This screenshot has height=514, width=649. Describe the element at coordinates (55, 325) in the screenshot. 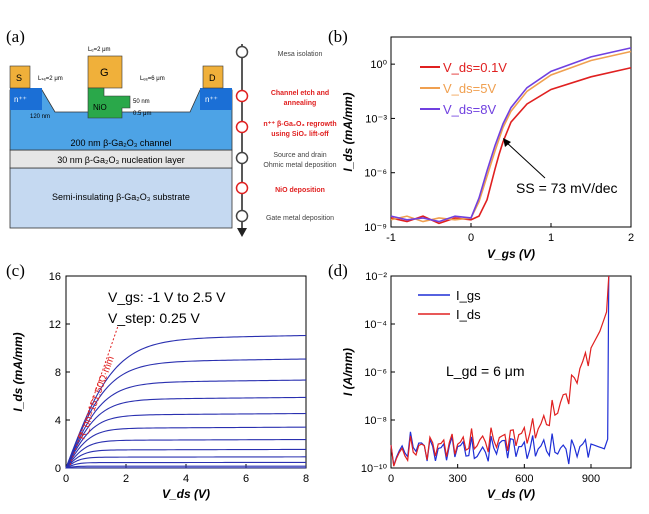

I see `c-ytick-label: 12` at that location.